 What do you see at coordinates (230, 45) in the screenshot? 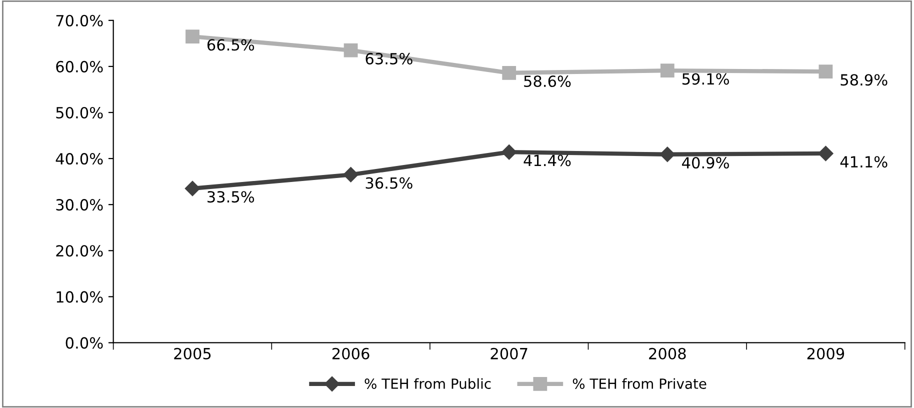
I see `data-label: 66.5%` at bounding box center [230, 45].